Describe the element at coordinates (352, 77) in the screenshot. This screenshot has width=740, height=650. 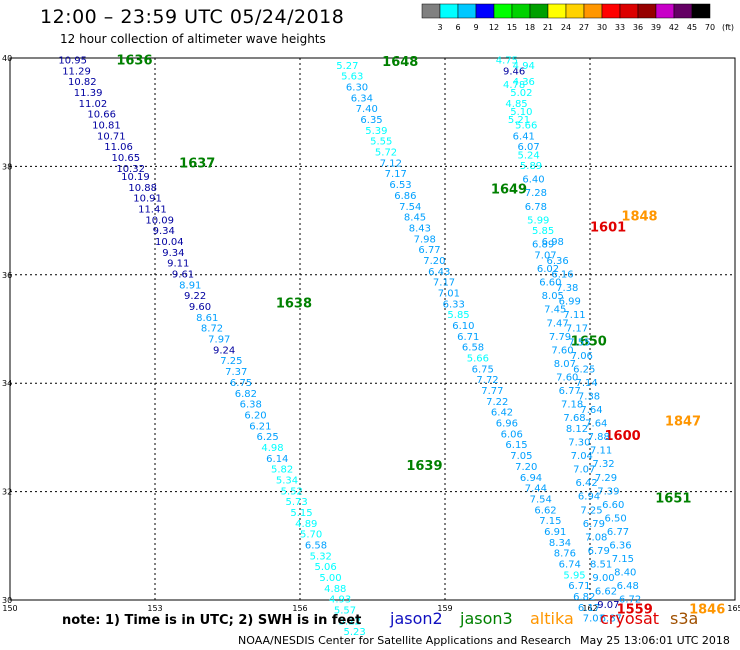
I see `wave-height-value: 5.63` at that location.